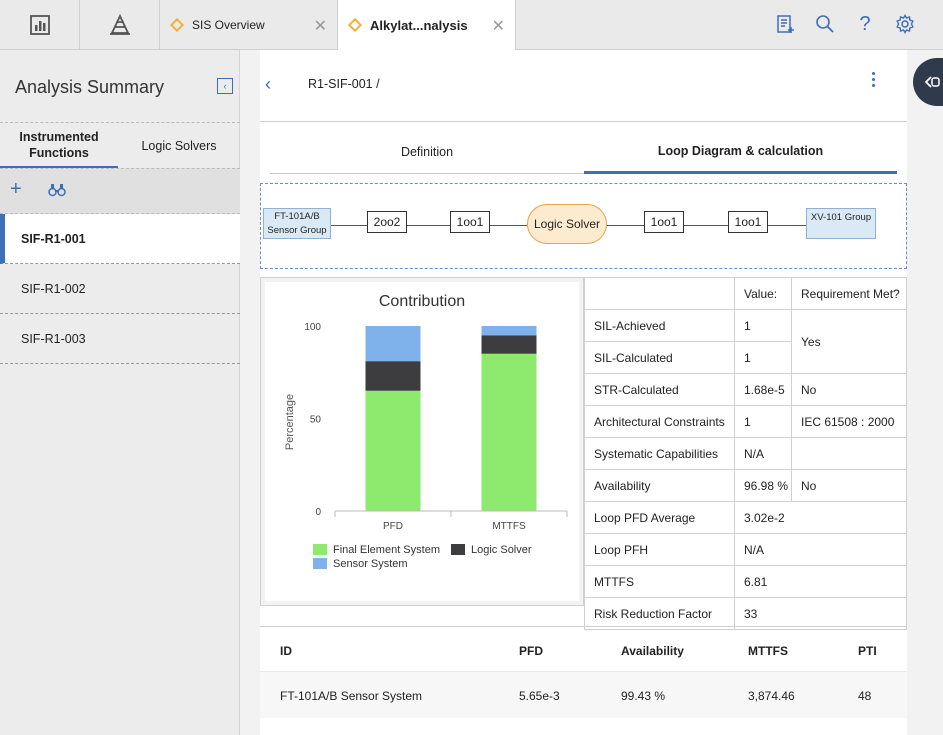  What do you see at coordinates (120, 289) in the screenshot?
I see `list-item: SIF-R1-002` at bounding box center [120, 289].